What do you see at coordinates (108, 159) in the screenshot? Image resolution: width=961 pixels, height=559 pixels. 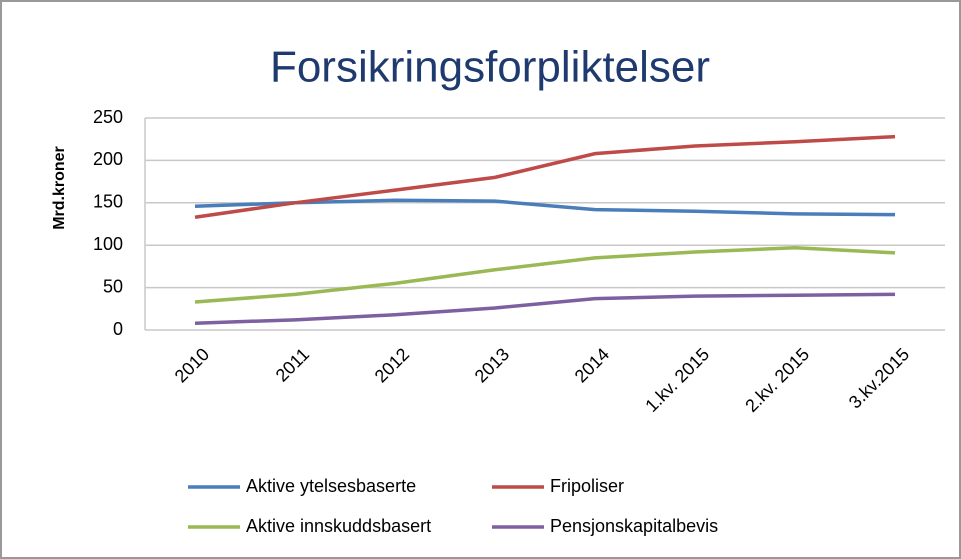 I see `y-tick-label: 200` at bounding box center [108, 159].